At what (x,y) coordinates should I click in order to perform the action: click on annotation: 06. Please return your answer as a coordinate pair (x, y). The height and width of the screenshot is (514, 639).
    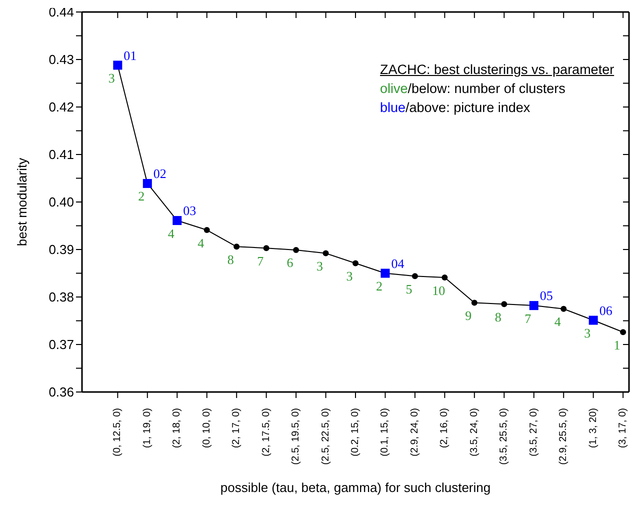
    Looking at the image, I should click on (606, 310).